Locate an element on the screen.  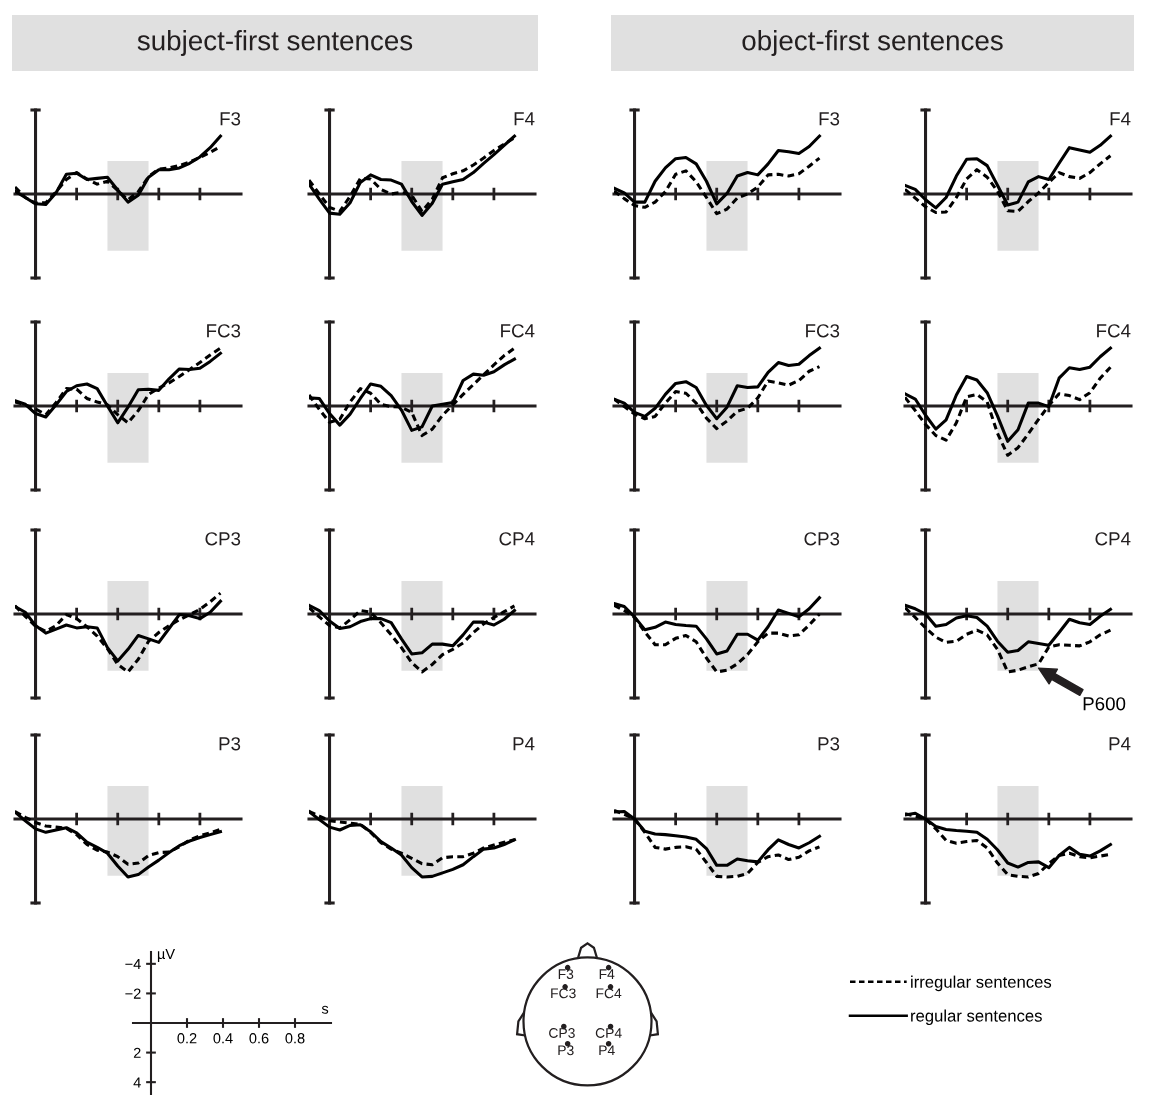
y-tick-label: −2 is located at coordinates (133, 993).